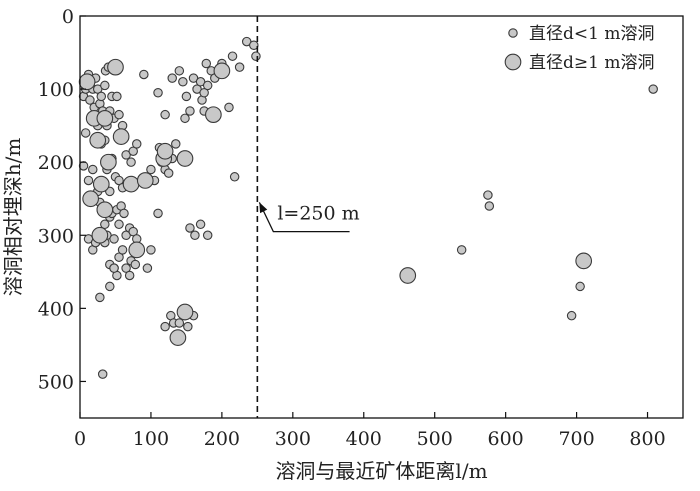 This screenshot has height=491, width=700. Describe the element at coordinates (381, 471) in the screenshot. I see `x-axis-title: 溶洞与最近矿体距离l/m` at that location.